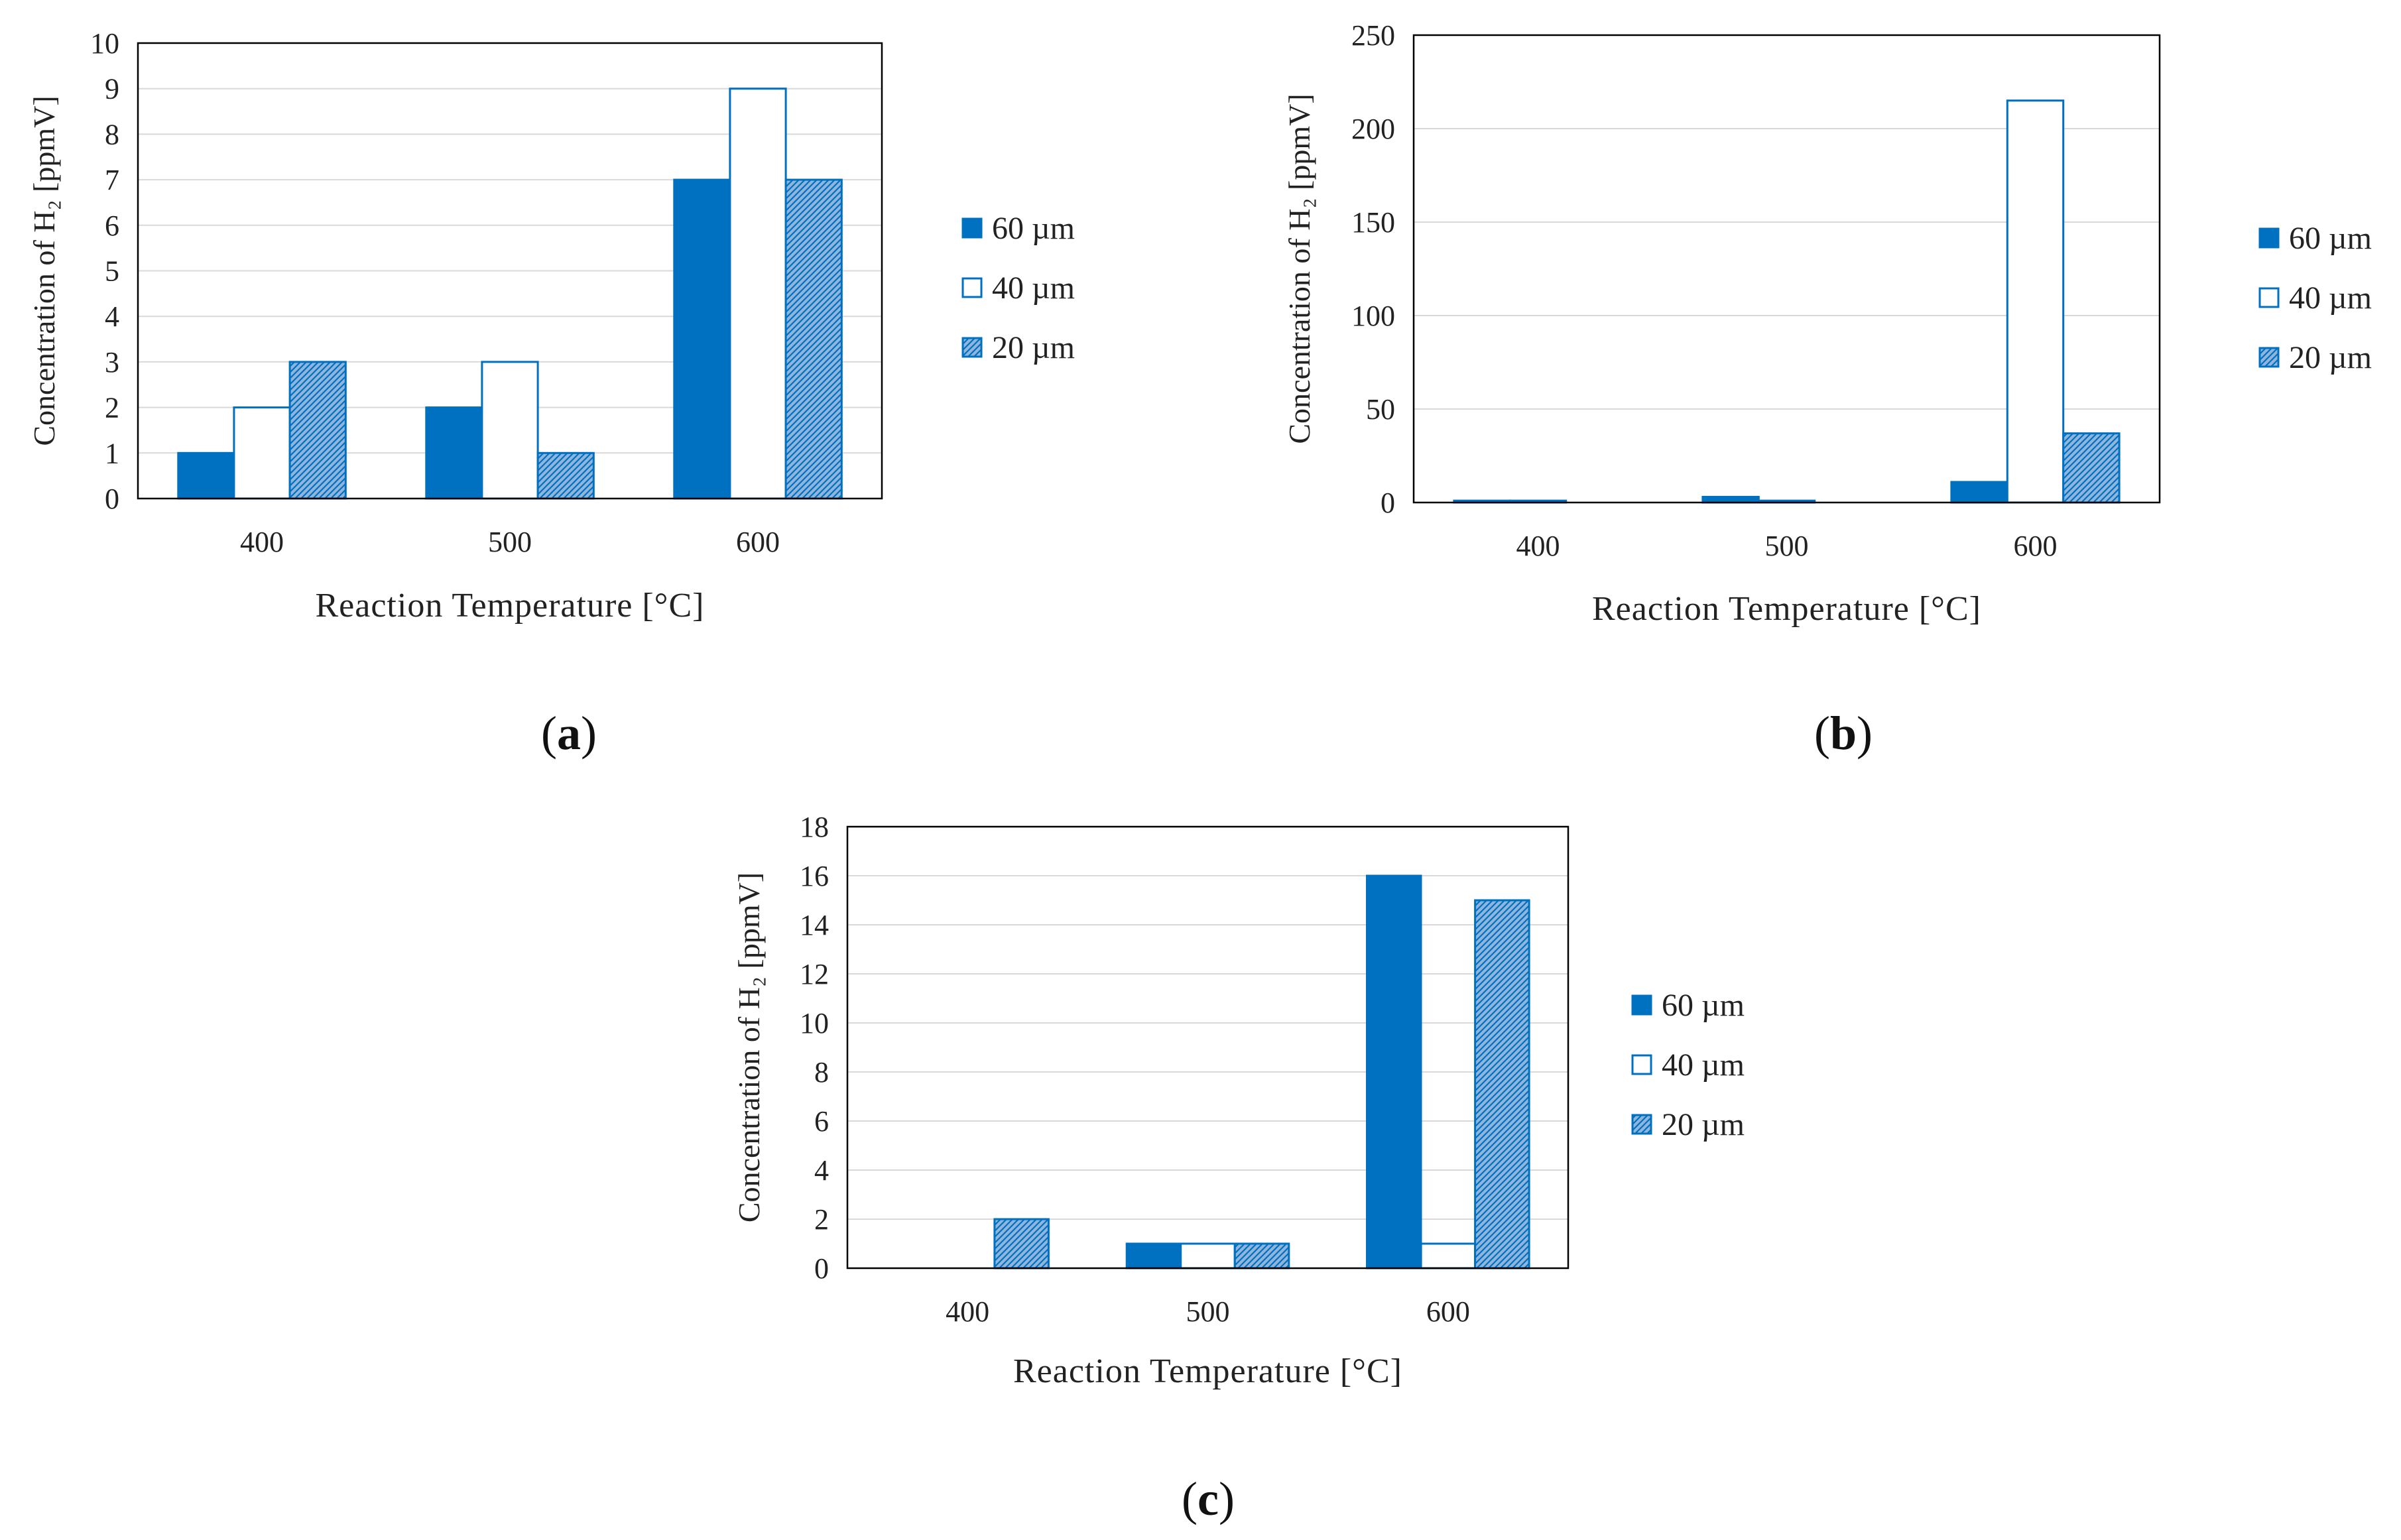 Image resolution: width=2401 pixels, height=1540 pixels. Describe the element at coordinates (1979, 492) in the screenshot. I see `bar-b-s0-c2` at that location.